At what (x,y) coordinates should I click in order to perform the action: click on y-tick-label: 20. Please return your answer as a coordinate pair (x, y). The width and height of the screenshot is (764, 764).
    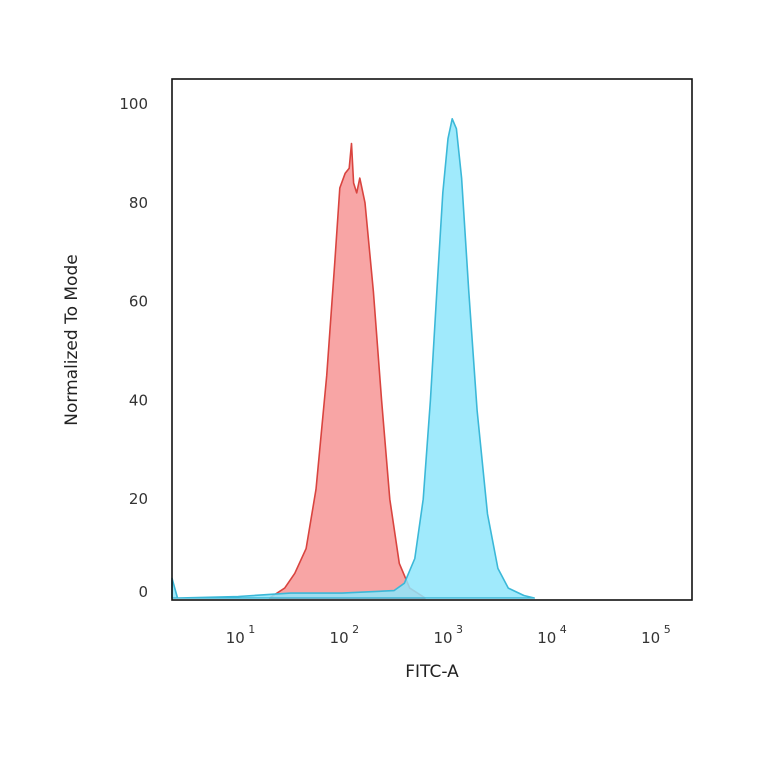
    Looking at the image, I should click on (138, 499).